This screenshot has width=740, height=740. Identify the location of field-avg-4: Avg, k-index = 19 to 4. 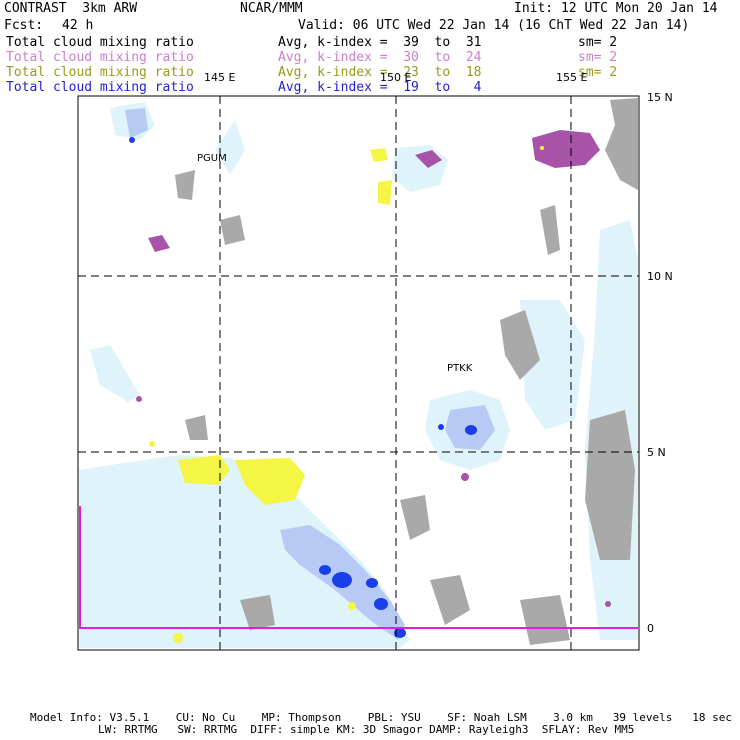
(380, 87).